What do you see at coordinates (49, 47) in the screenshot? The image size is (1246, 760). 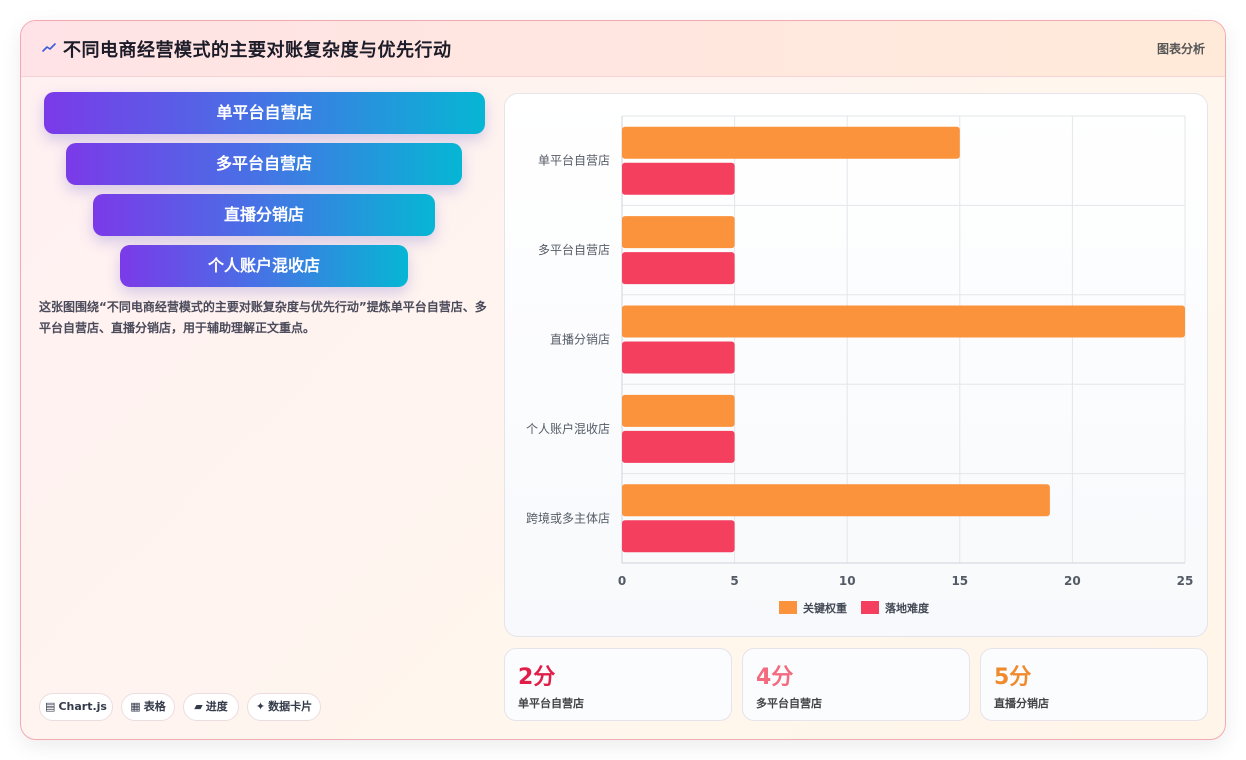 I see `trend-icon` at bounding box center [49, 47].